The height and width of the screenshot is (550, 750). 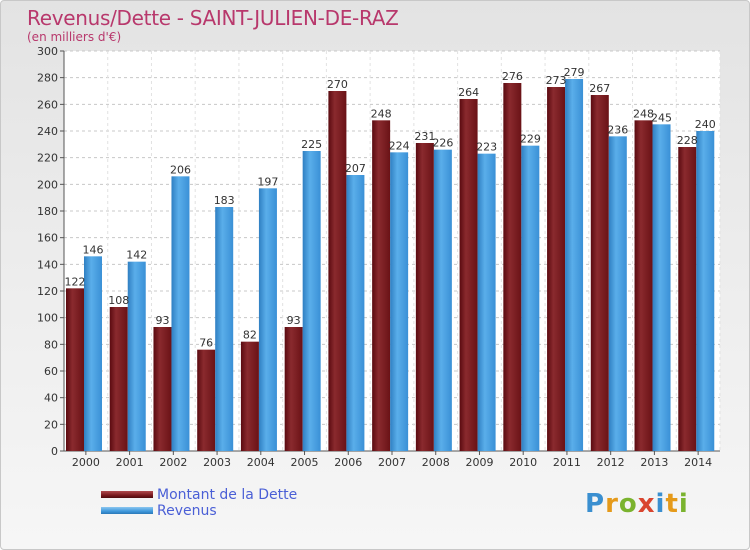 What do you see at coordinates (75, 281) in the screenshot?
I see `value-label-dette: 122` at bounding box center [75, 281].